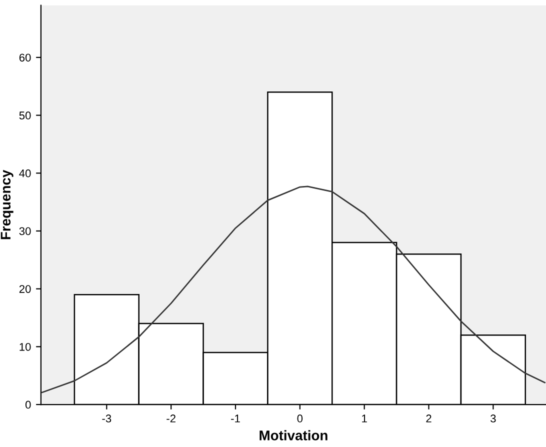  Describe the element at coordinates (28, 404) in the screenshot. I see `y-tick-label: 0` at that location.